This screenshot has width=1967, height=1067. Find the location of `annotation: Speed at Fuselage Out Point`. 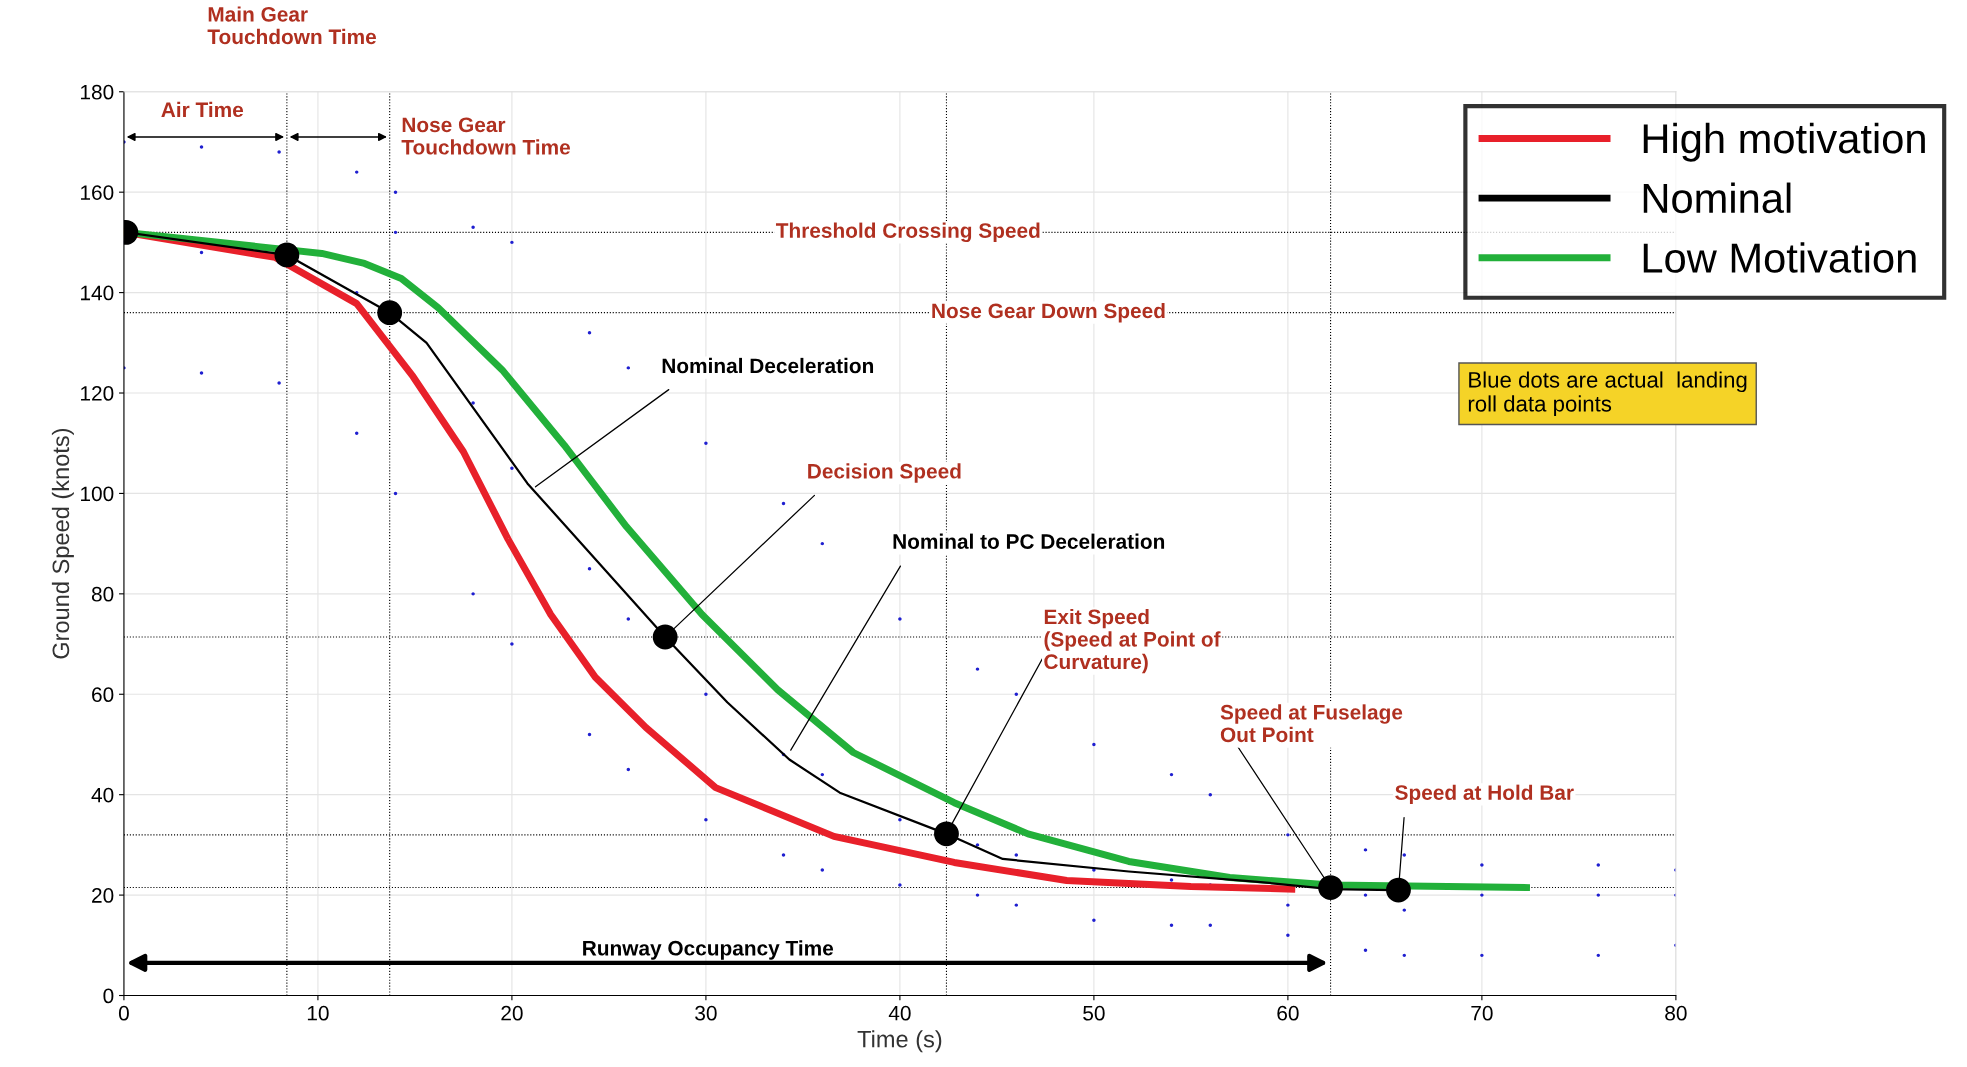

annotation: Speed at Fuselage Out Point is located at coordinates (1311, 723).